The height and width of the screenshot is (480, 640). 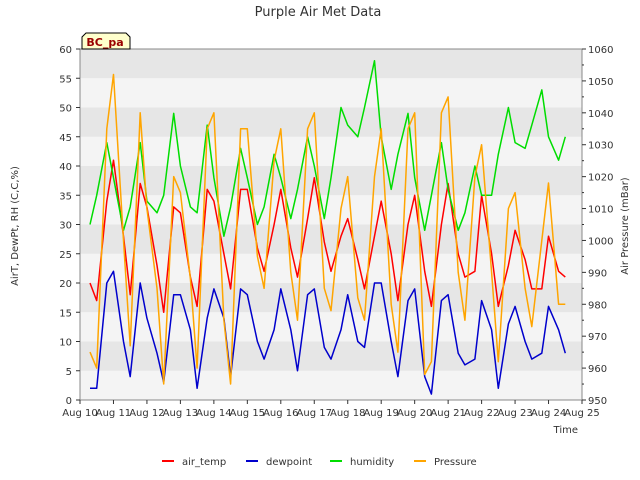 I want to click on y-left-tick-label: 45, so click(x=65, y=138).